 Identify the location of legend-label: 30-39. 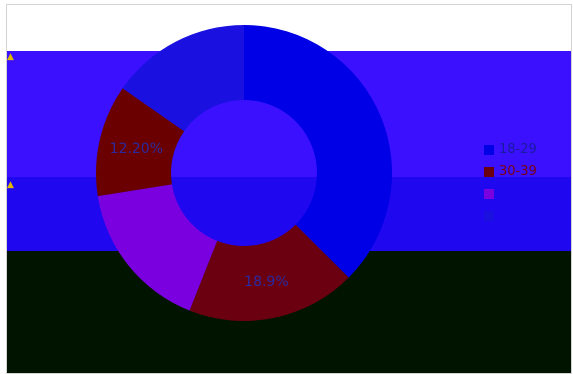
(518, 171).